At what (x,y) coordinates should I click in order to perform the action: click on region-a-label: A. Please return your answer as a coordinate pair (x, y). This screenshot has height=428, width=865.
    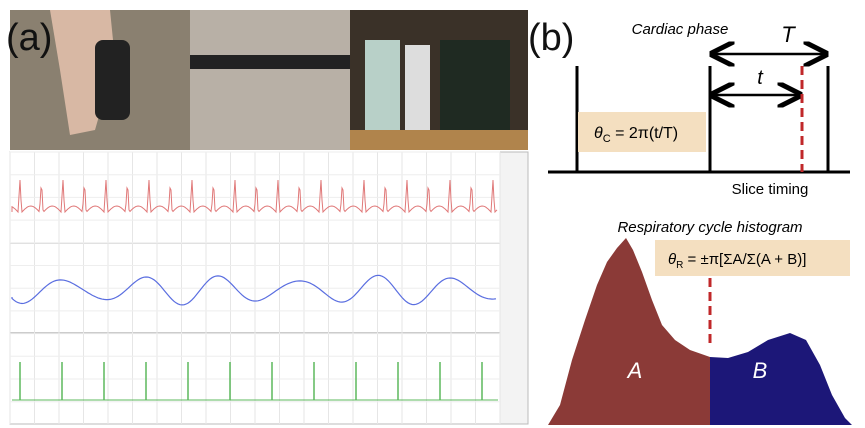
    Looking at the image, I should click on (634, 370).